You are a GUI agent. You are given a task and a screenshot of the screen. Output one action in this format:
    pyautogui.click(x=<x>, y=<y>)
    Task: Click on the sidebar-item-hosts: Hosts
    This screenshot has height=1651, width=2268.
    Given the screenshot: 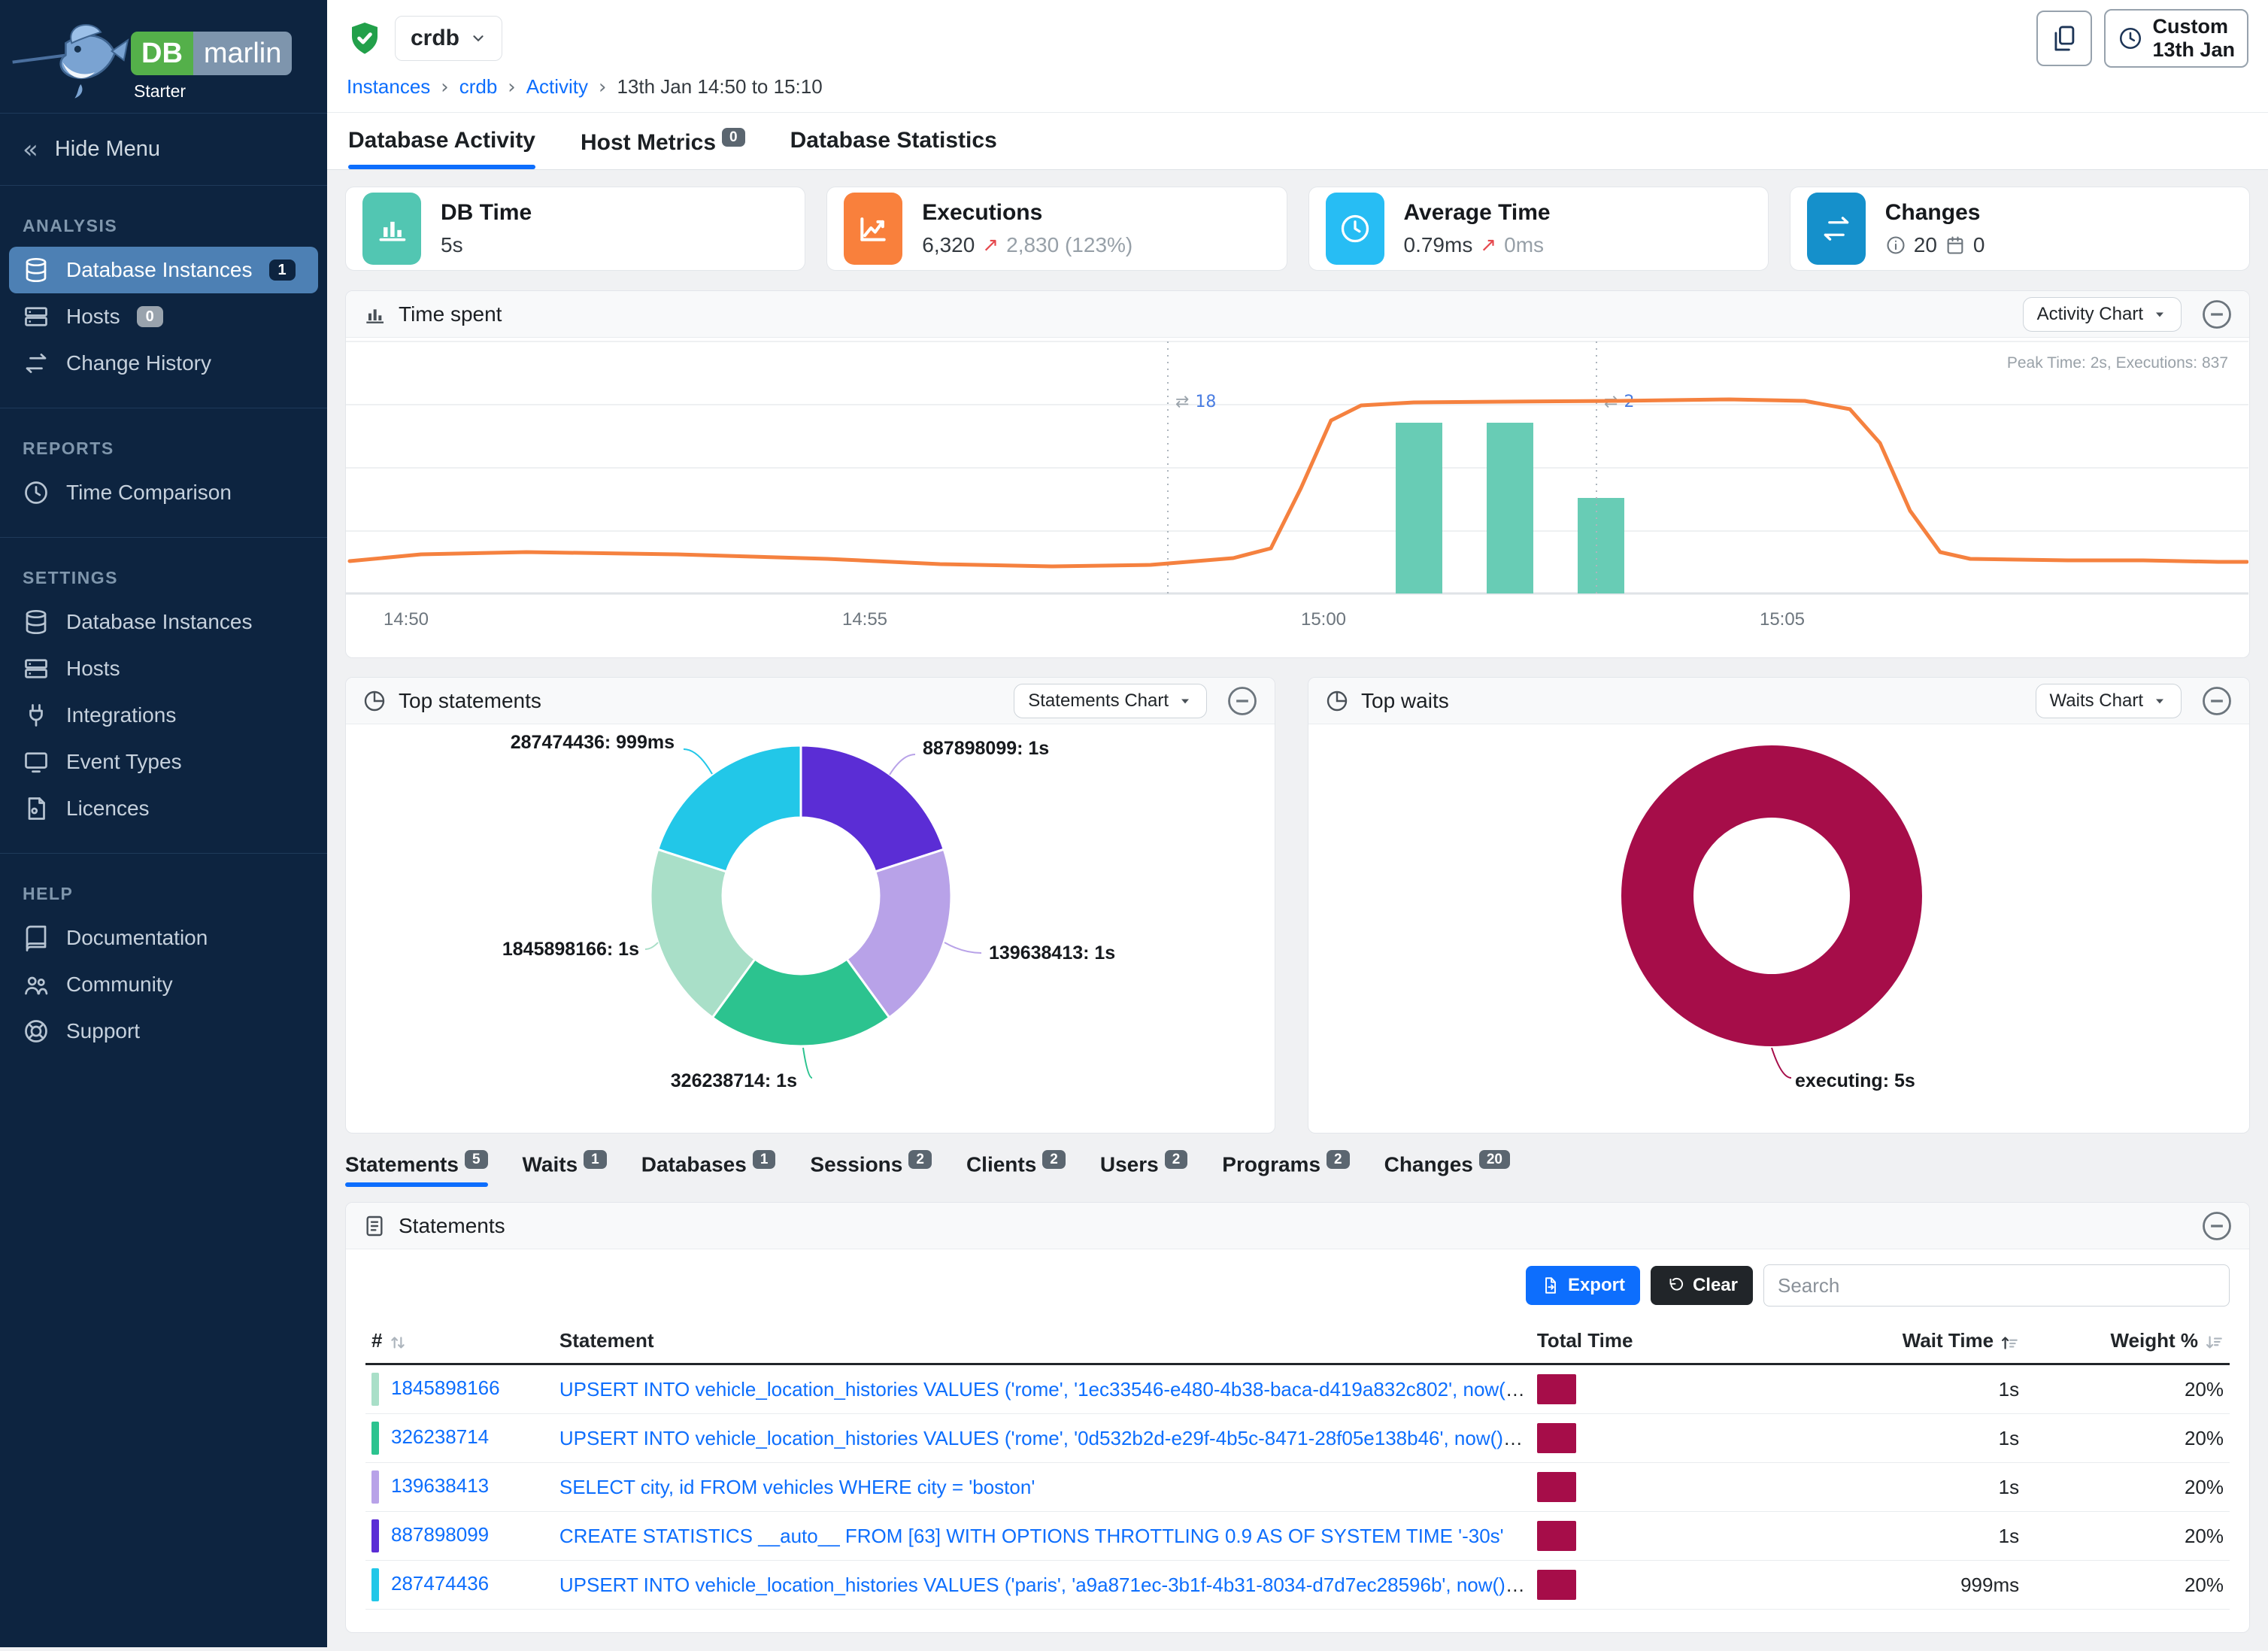 What is the action you would take?
    pyautogui.click(x=163, y=668)
    